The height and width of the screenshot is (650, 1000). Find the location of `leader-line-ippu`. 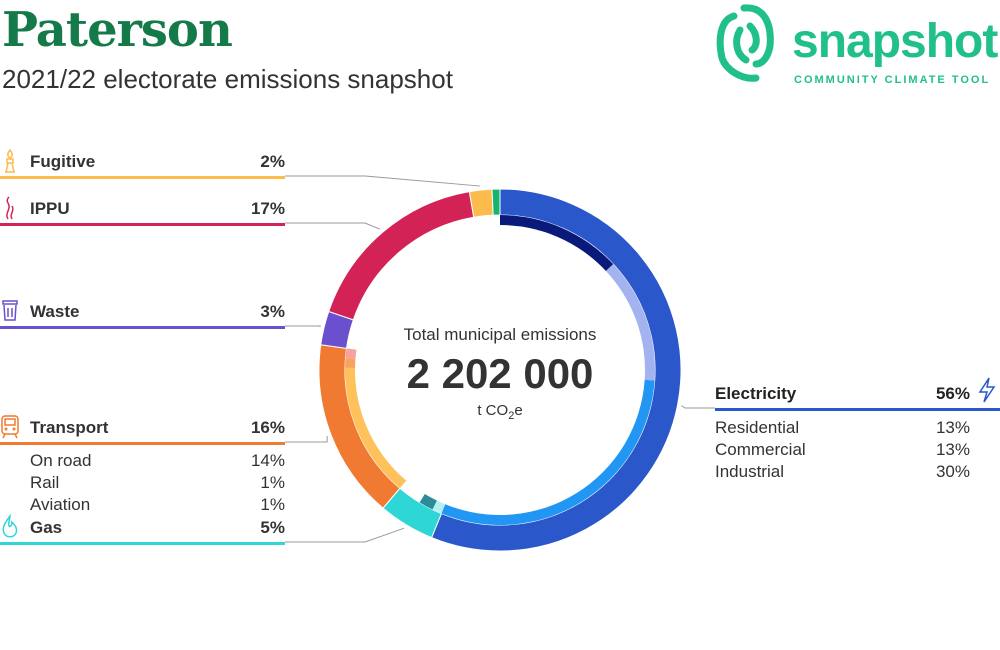

leader-line-ippu is located at coordinates (333, 226).